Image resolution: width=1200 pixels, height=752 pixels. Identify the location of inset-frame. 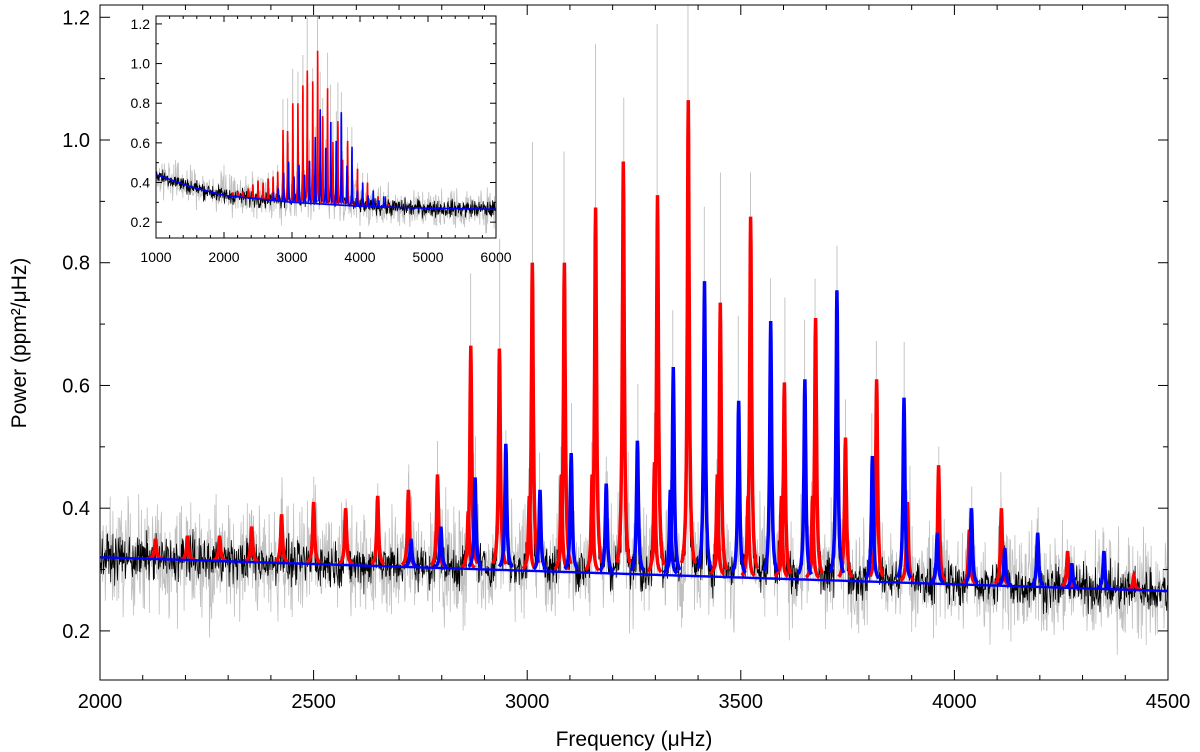
(326, 127).